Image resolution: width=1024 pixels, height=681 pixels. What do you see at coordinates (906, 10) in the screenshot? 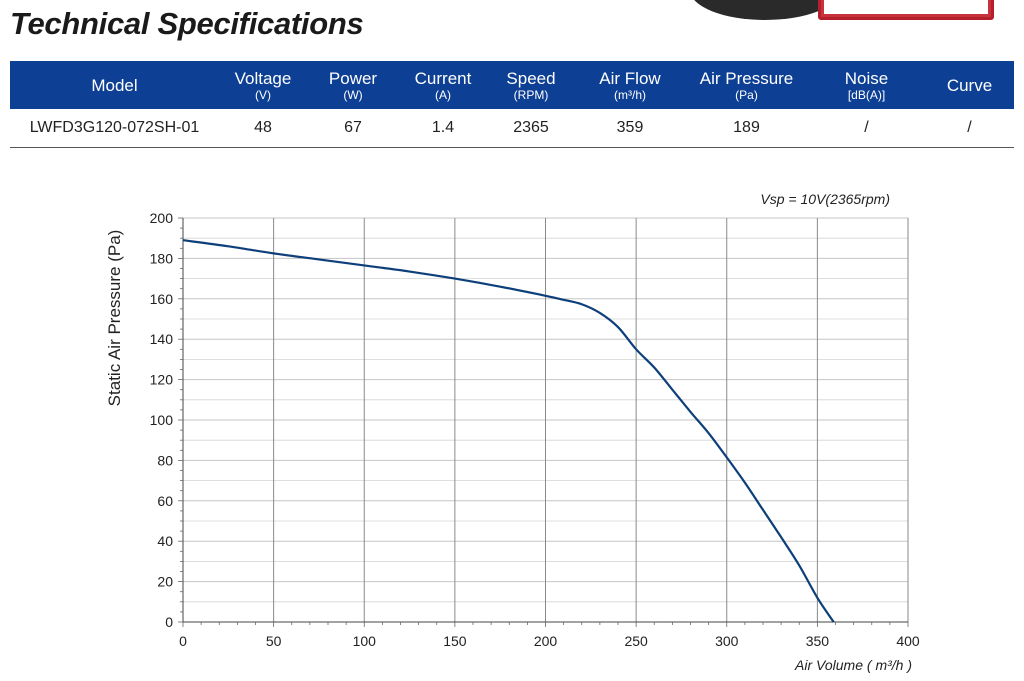
I see `decorative-badge` at bounding box center [906, 10].